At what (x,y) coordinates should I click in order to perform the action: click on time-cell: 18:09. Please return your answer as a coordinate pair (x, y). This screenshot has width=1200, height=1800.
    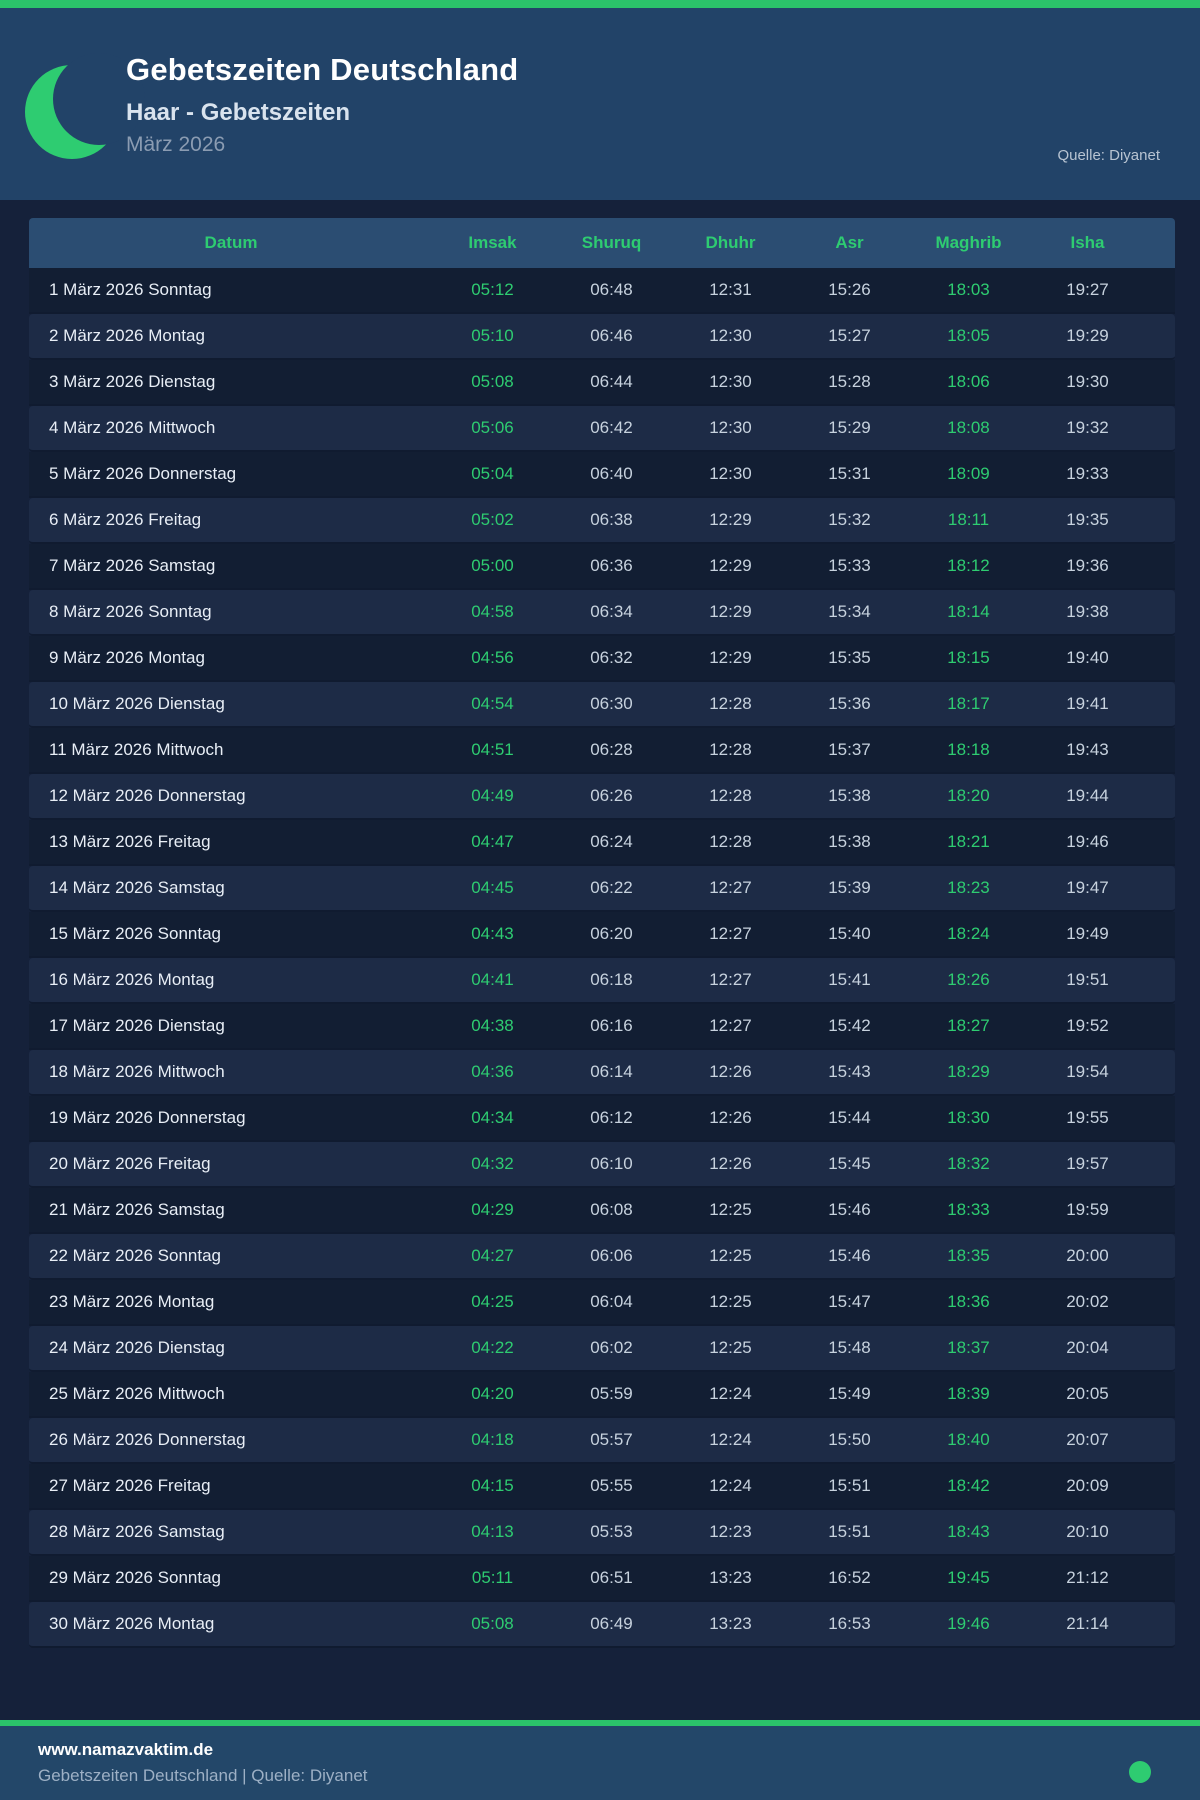
    Looking at the image, I should click on (968, 475).